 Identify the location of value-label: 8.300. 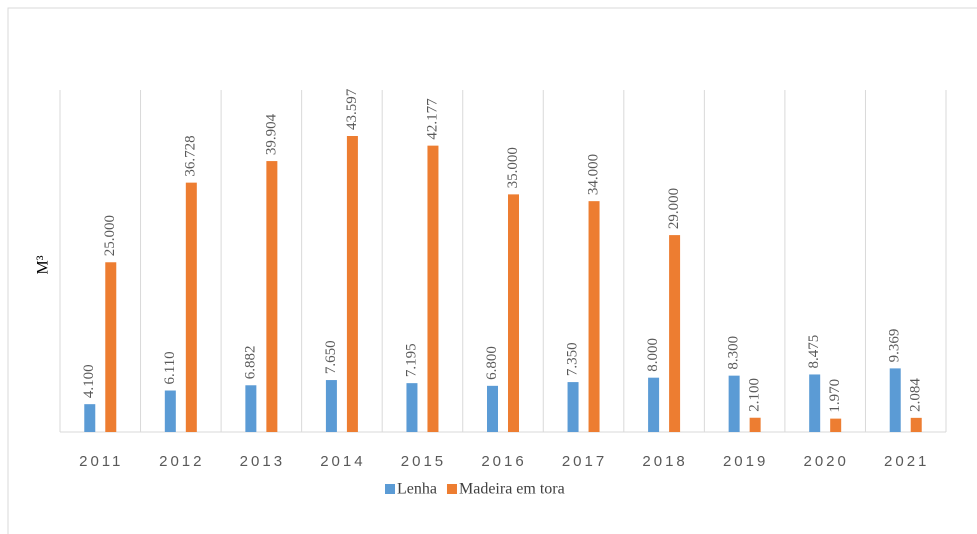
(734, 353).